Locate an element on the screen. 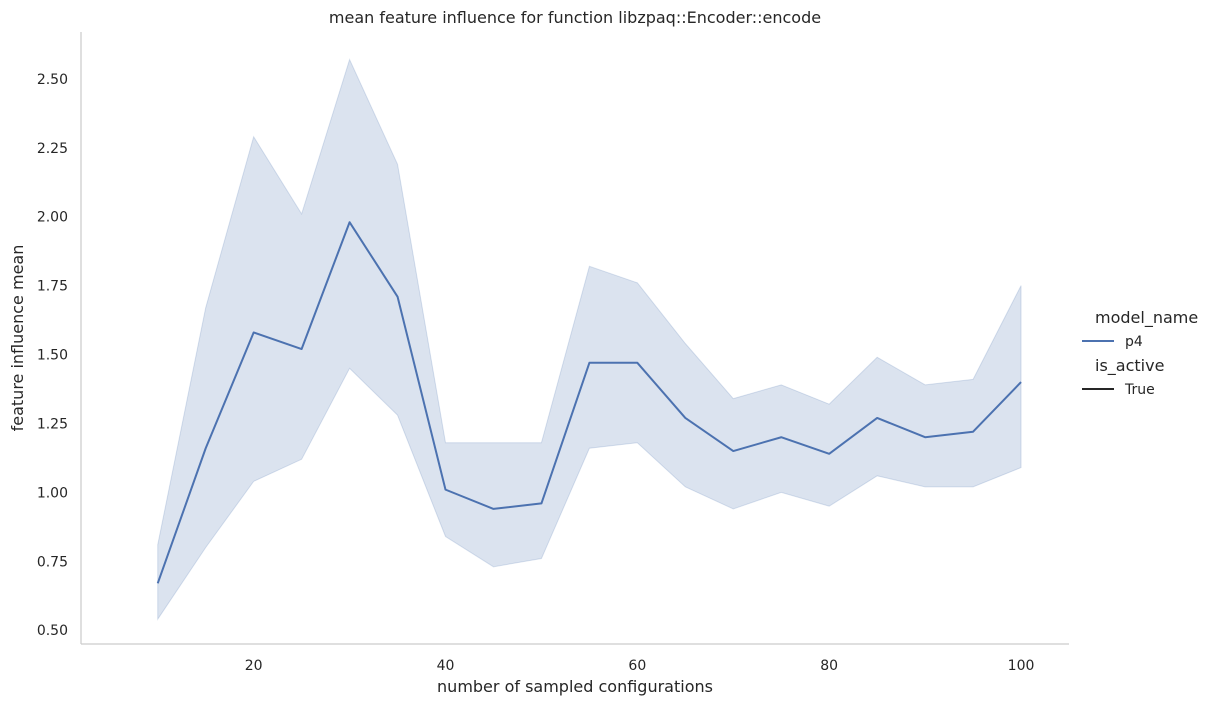 The height and width of the screenshot is (706, 1215). legend: model_name p4 is_active True is located at coordinates (1140, 353).